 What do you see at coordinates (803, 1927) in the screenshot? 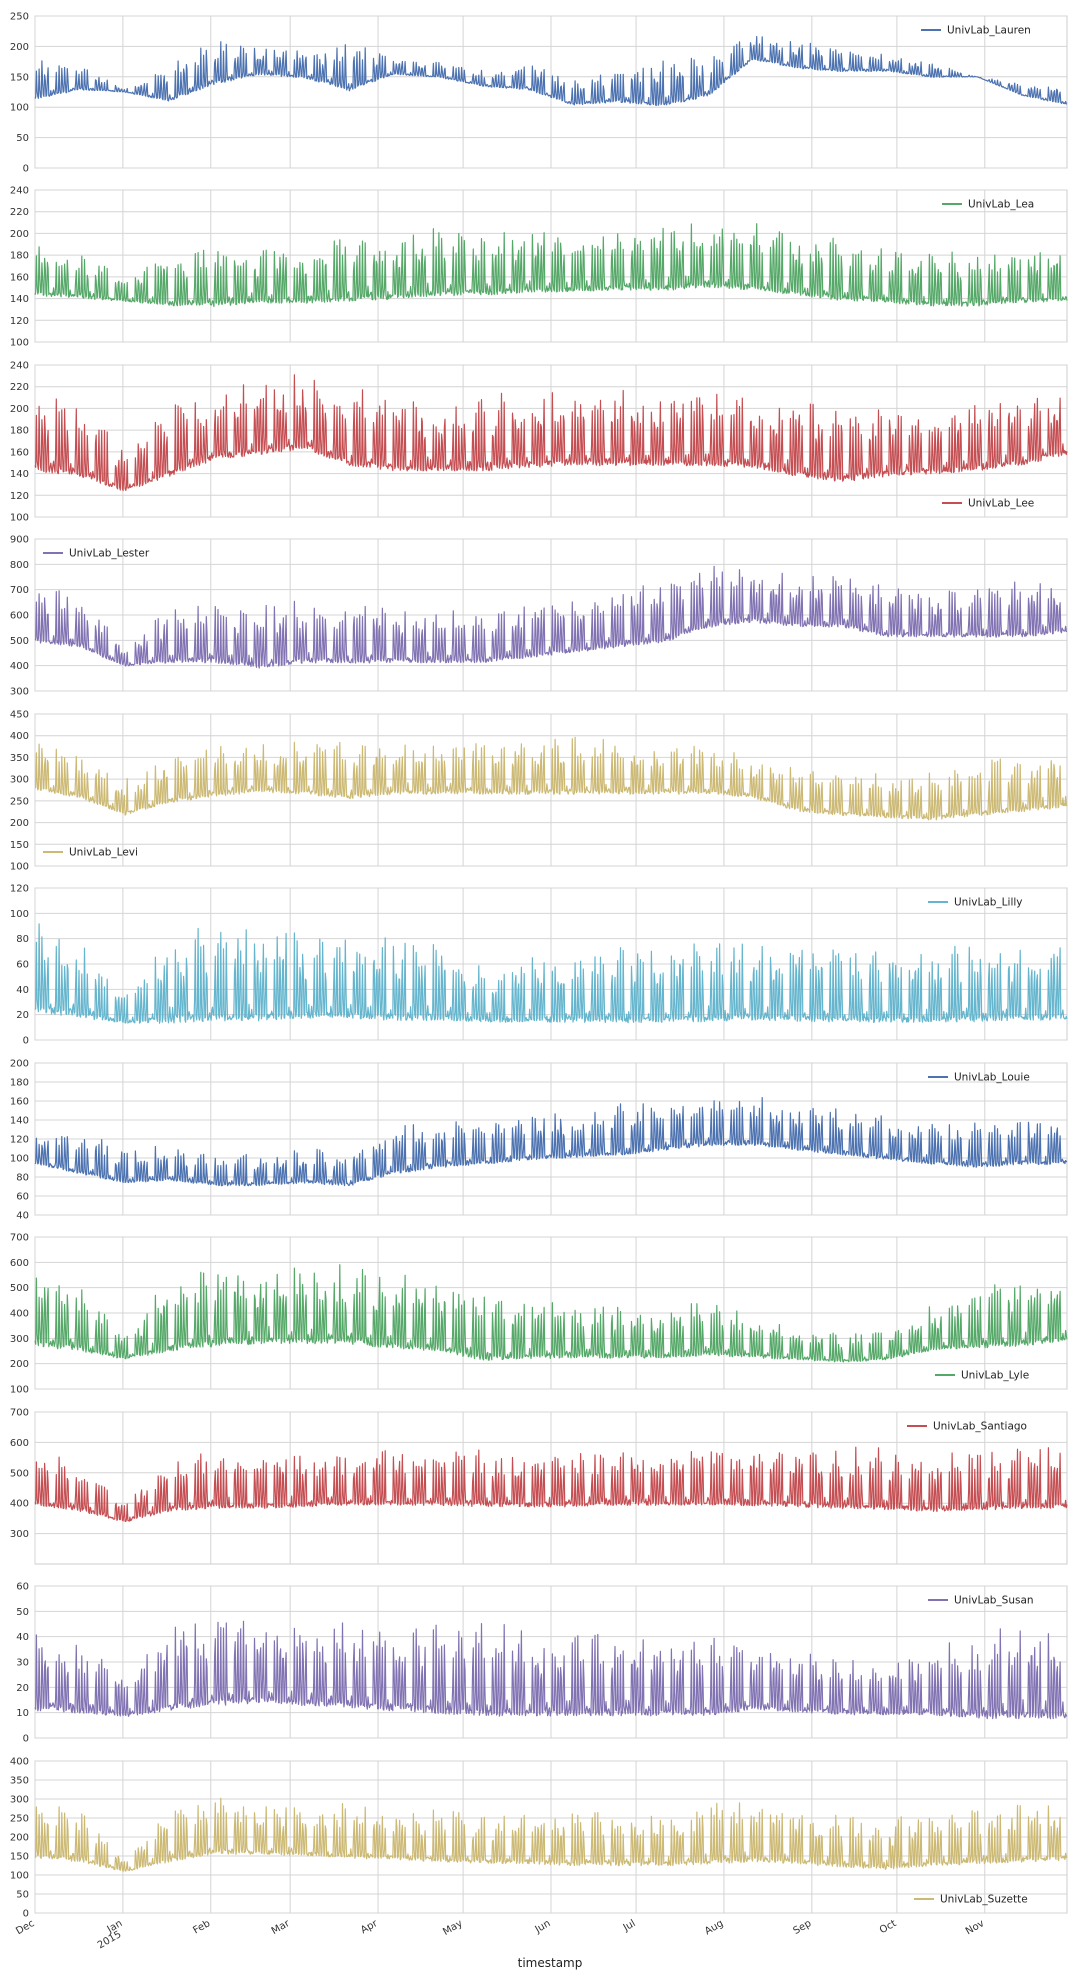
I see `x-tick-label: Sep` at bounding box center [803, 1927].